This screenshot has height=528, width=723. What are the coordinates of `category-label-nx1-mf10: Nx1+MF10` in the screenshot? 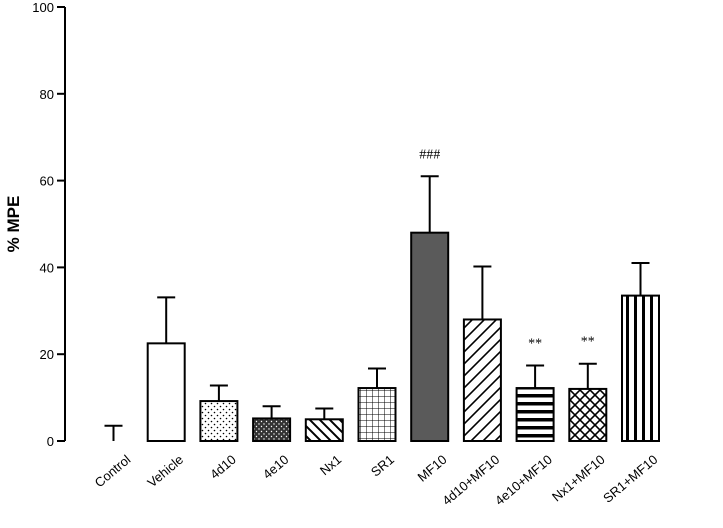 It's located at (578, 478).